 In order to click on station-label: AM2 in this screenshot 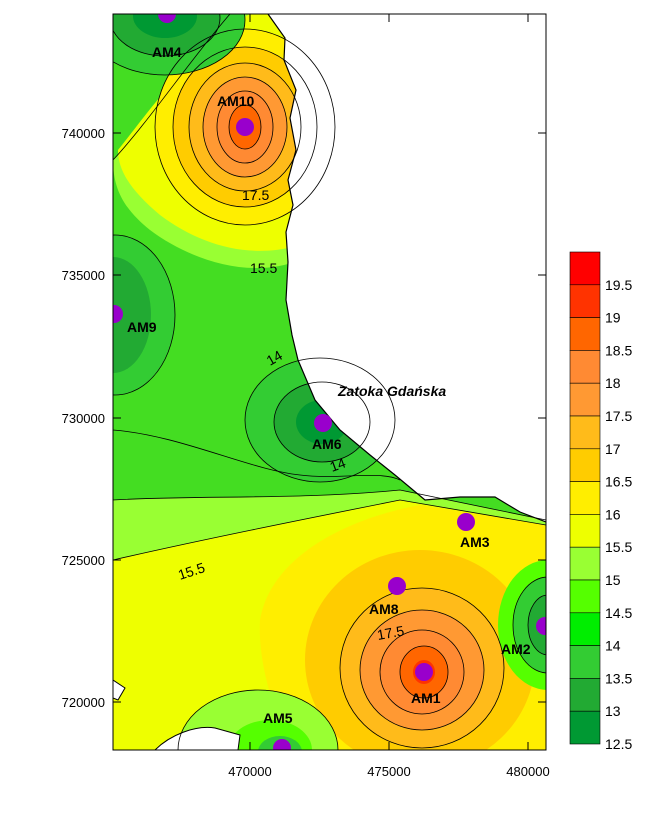, I will do `click(516, 649)`.